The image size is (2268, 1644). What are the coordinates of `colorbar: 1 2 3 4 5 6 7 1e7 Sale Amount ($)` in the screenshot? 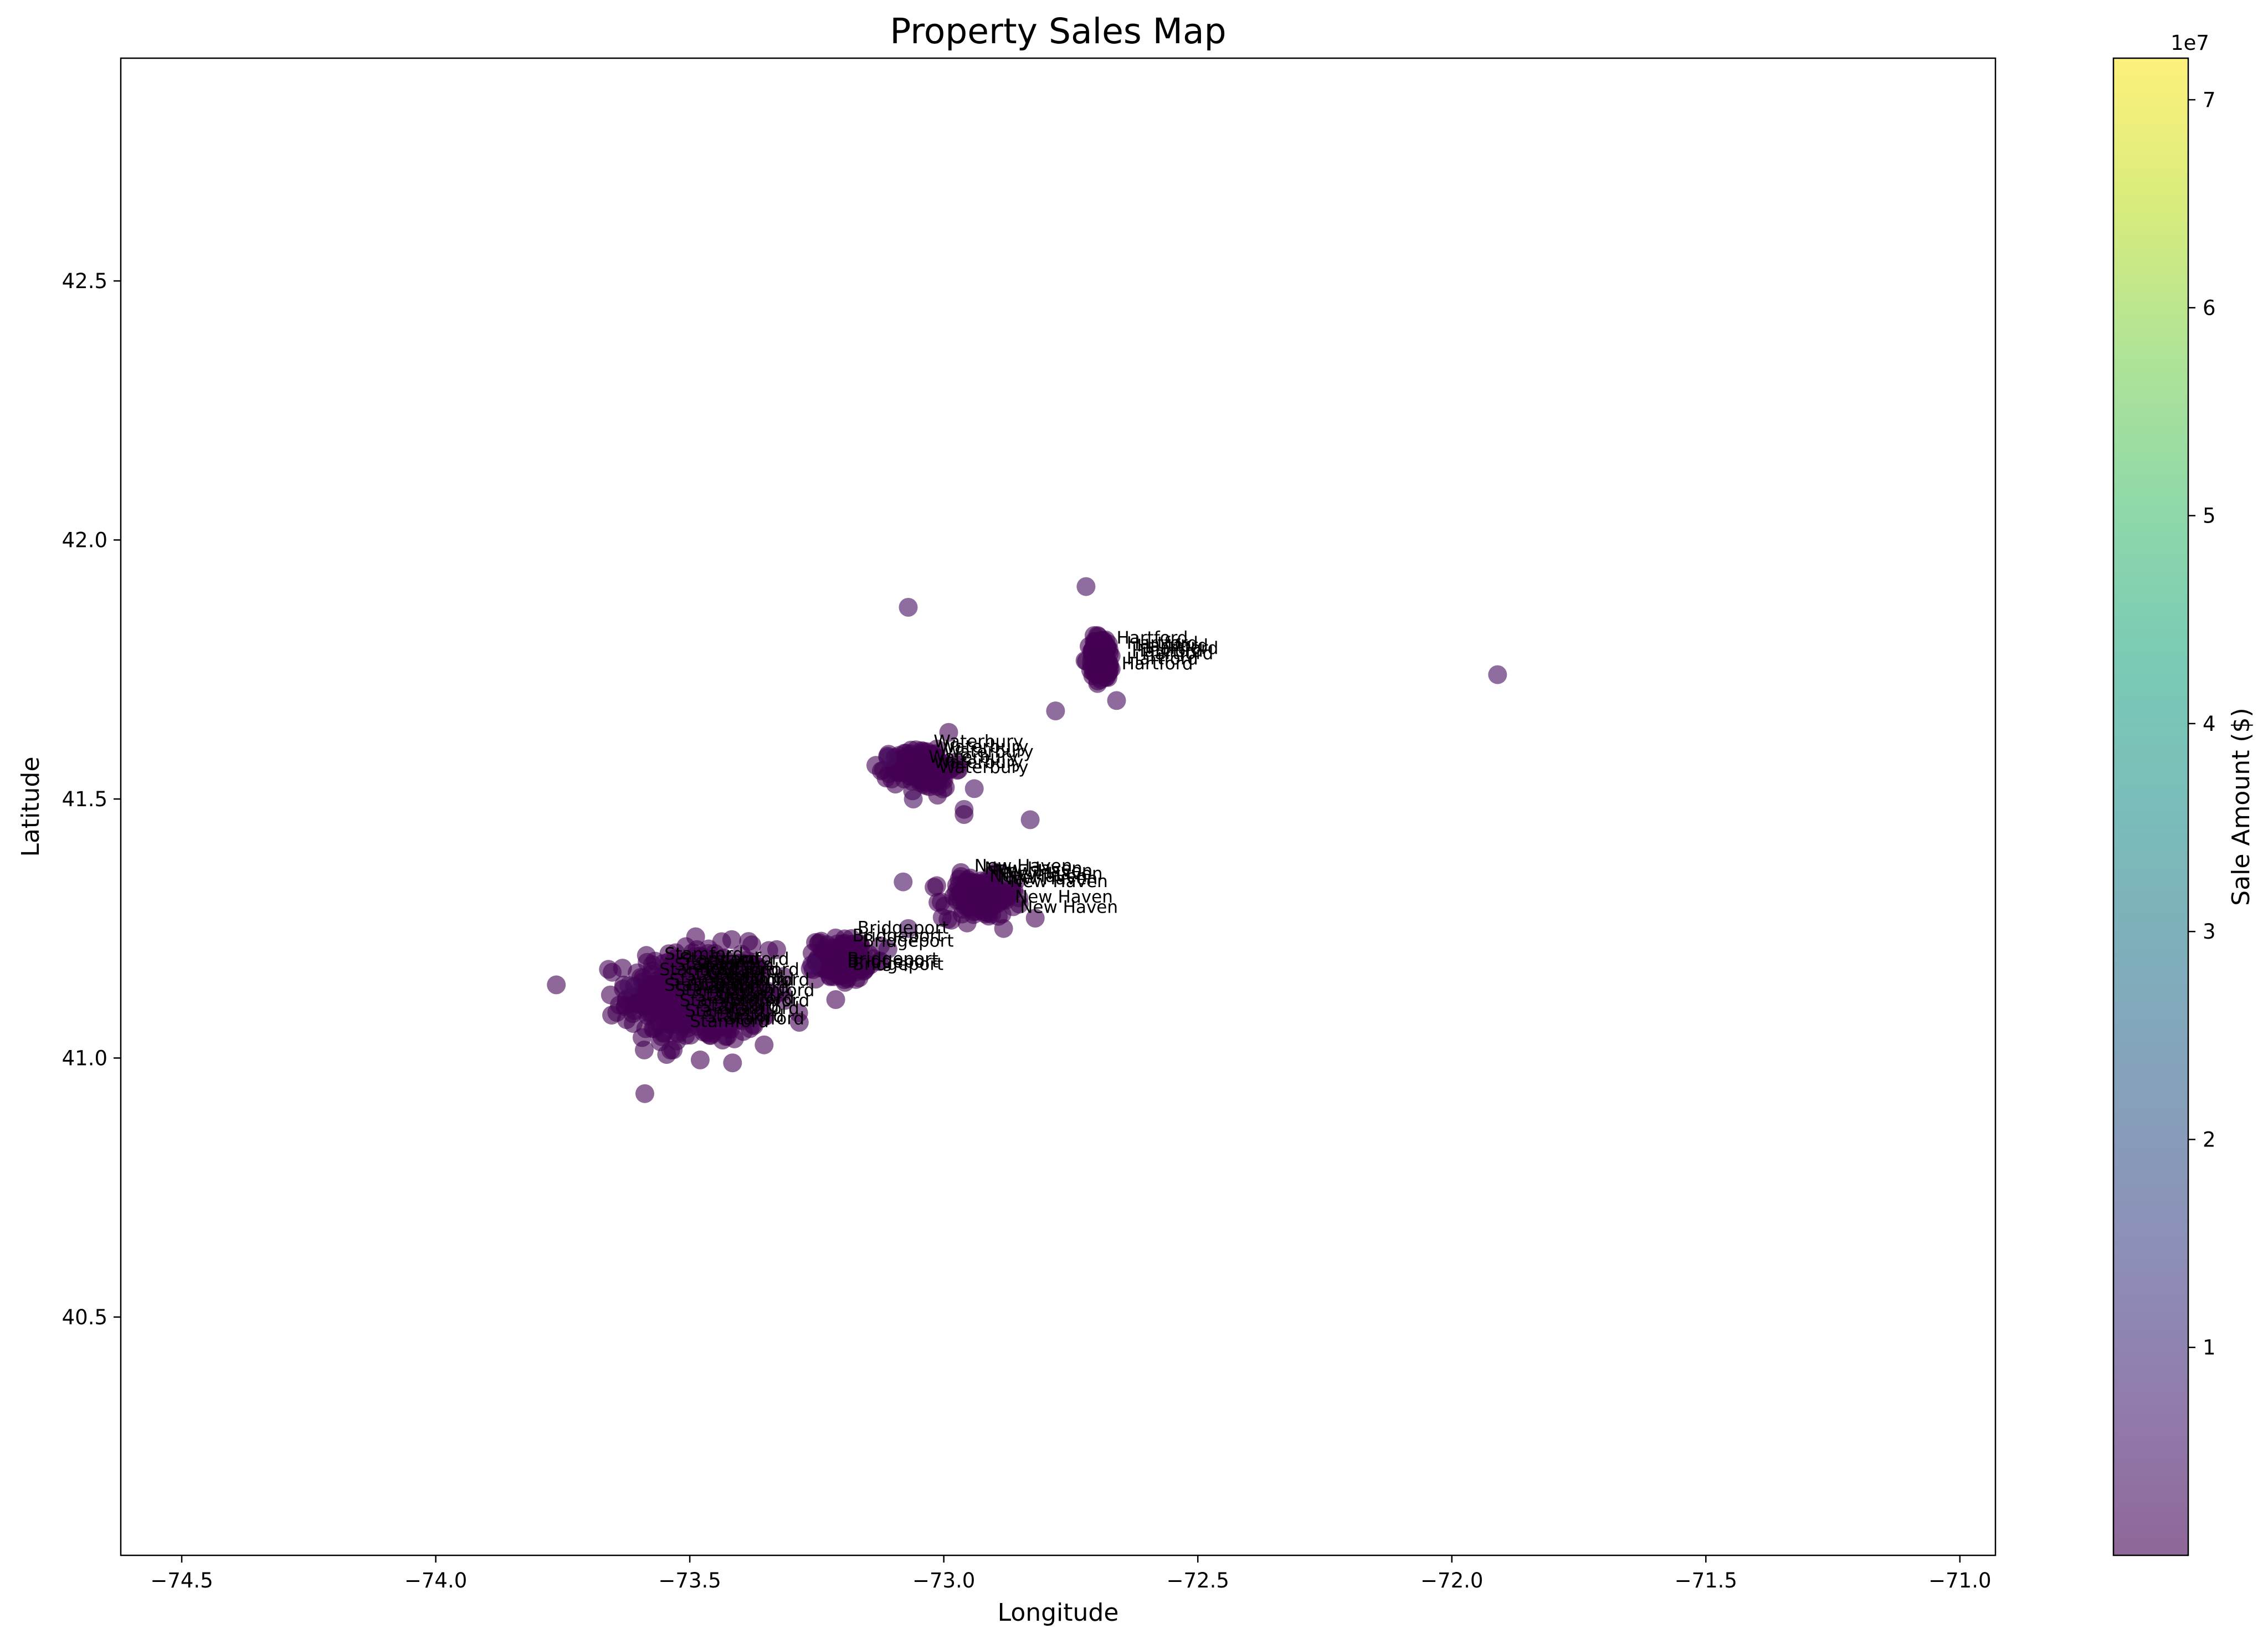 It's located at (2183, 793).